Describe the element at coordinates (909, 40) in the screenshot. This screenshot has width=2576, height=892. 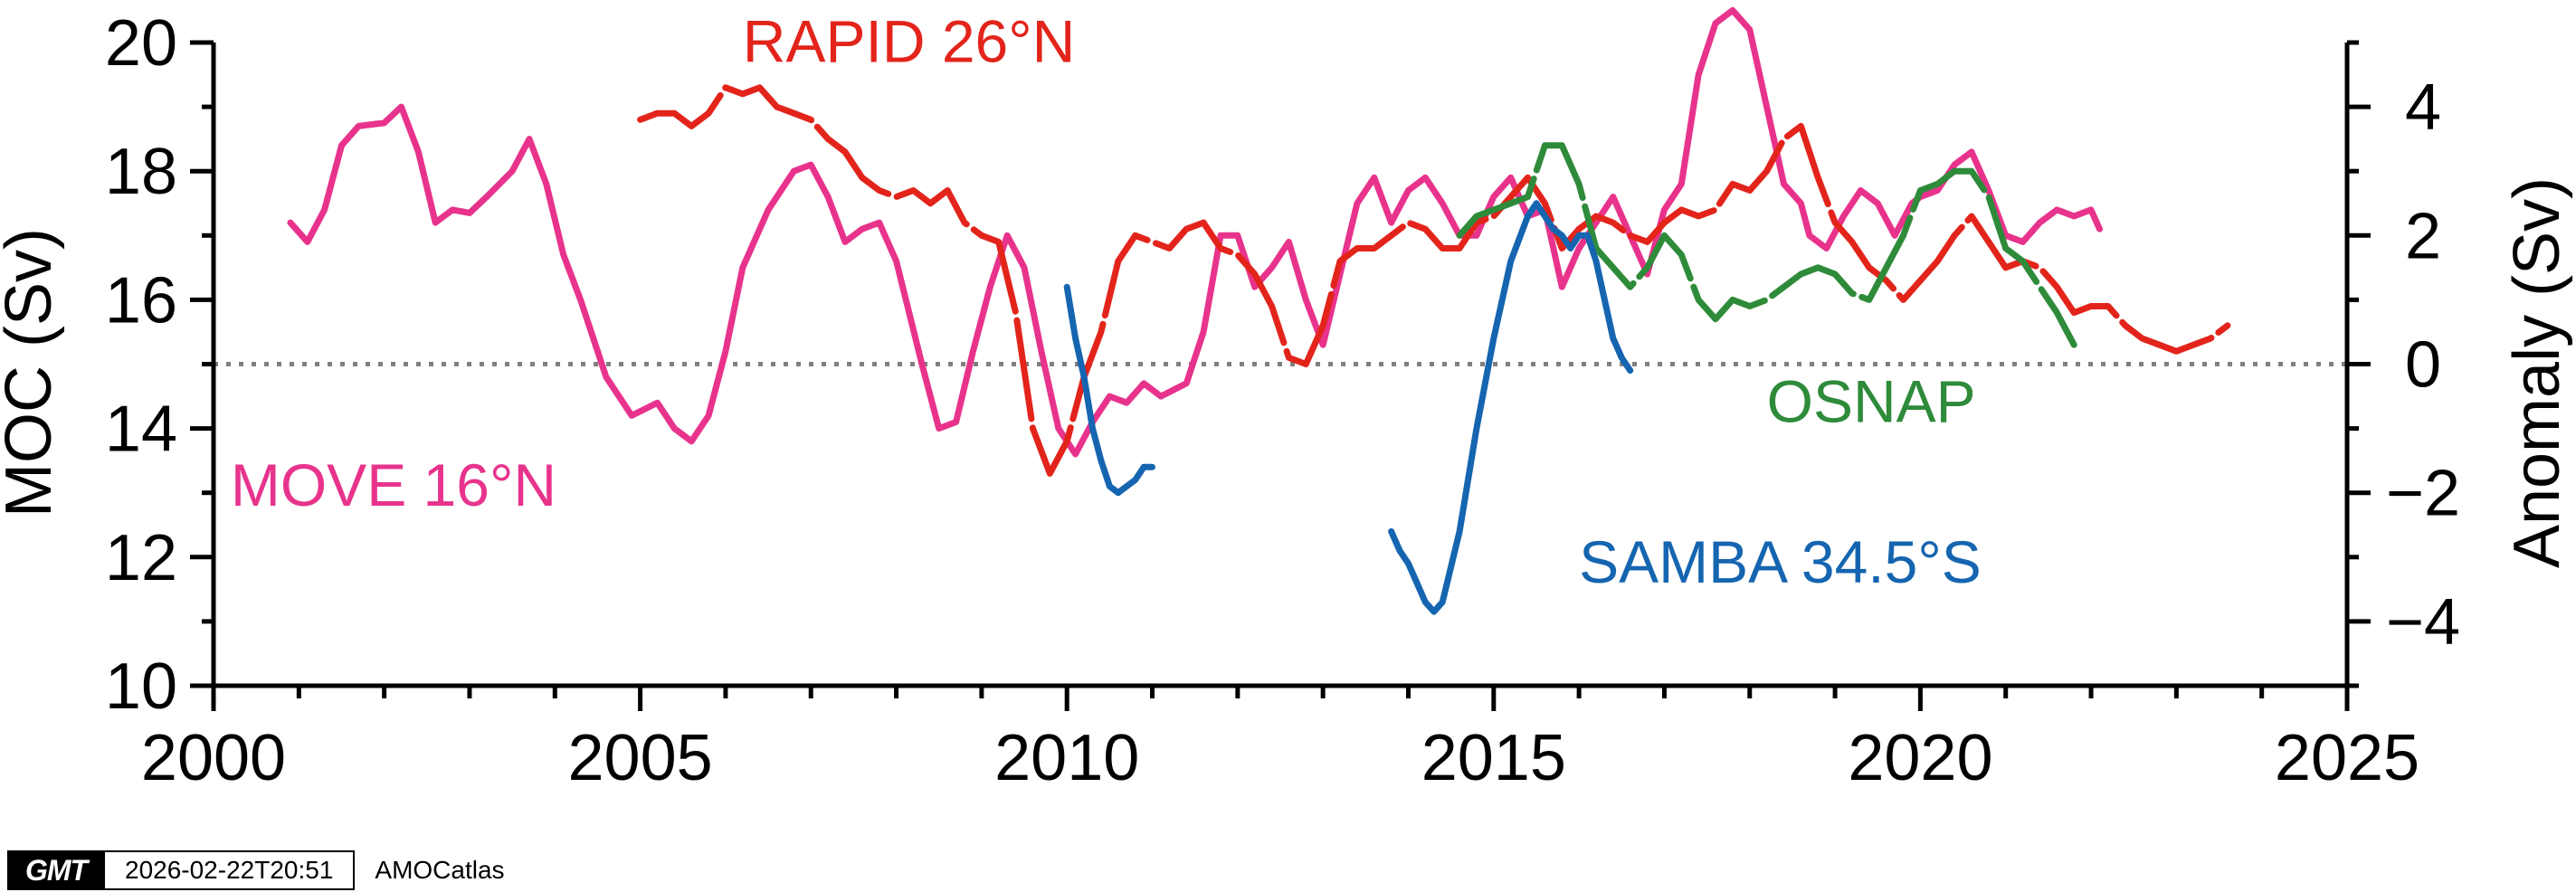
I see `series-label-rapid-26-n: RAPID 26°N` at that location.